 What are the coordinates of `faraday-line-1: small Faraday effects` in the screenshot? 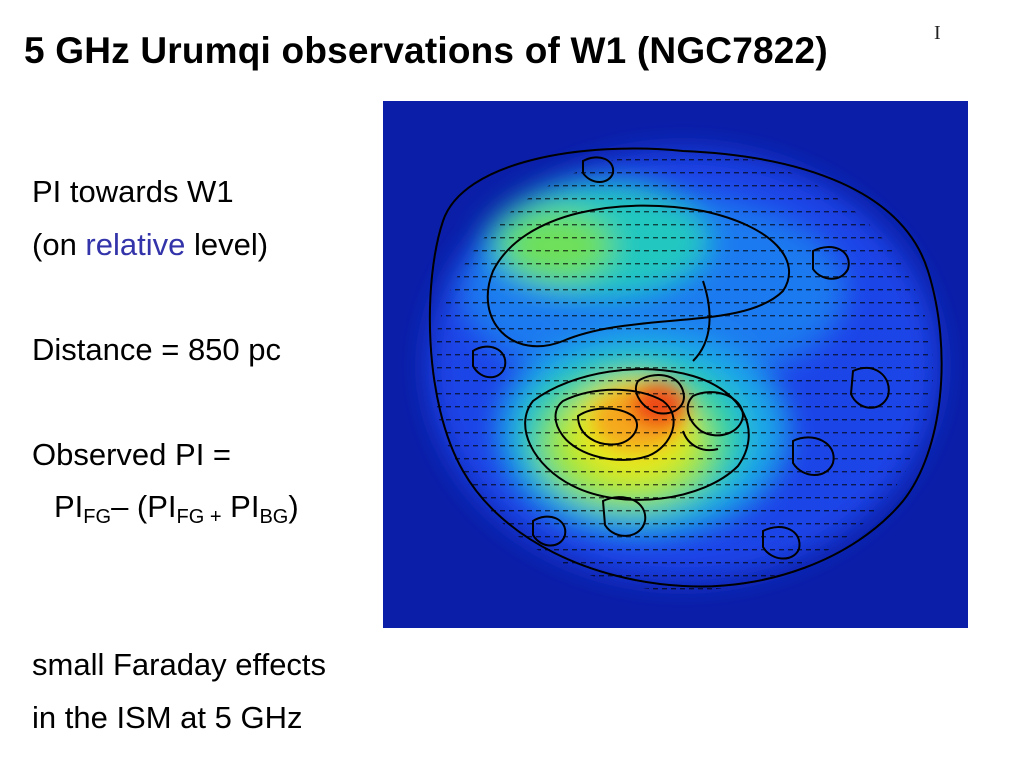 It's located at (179, 664).